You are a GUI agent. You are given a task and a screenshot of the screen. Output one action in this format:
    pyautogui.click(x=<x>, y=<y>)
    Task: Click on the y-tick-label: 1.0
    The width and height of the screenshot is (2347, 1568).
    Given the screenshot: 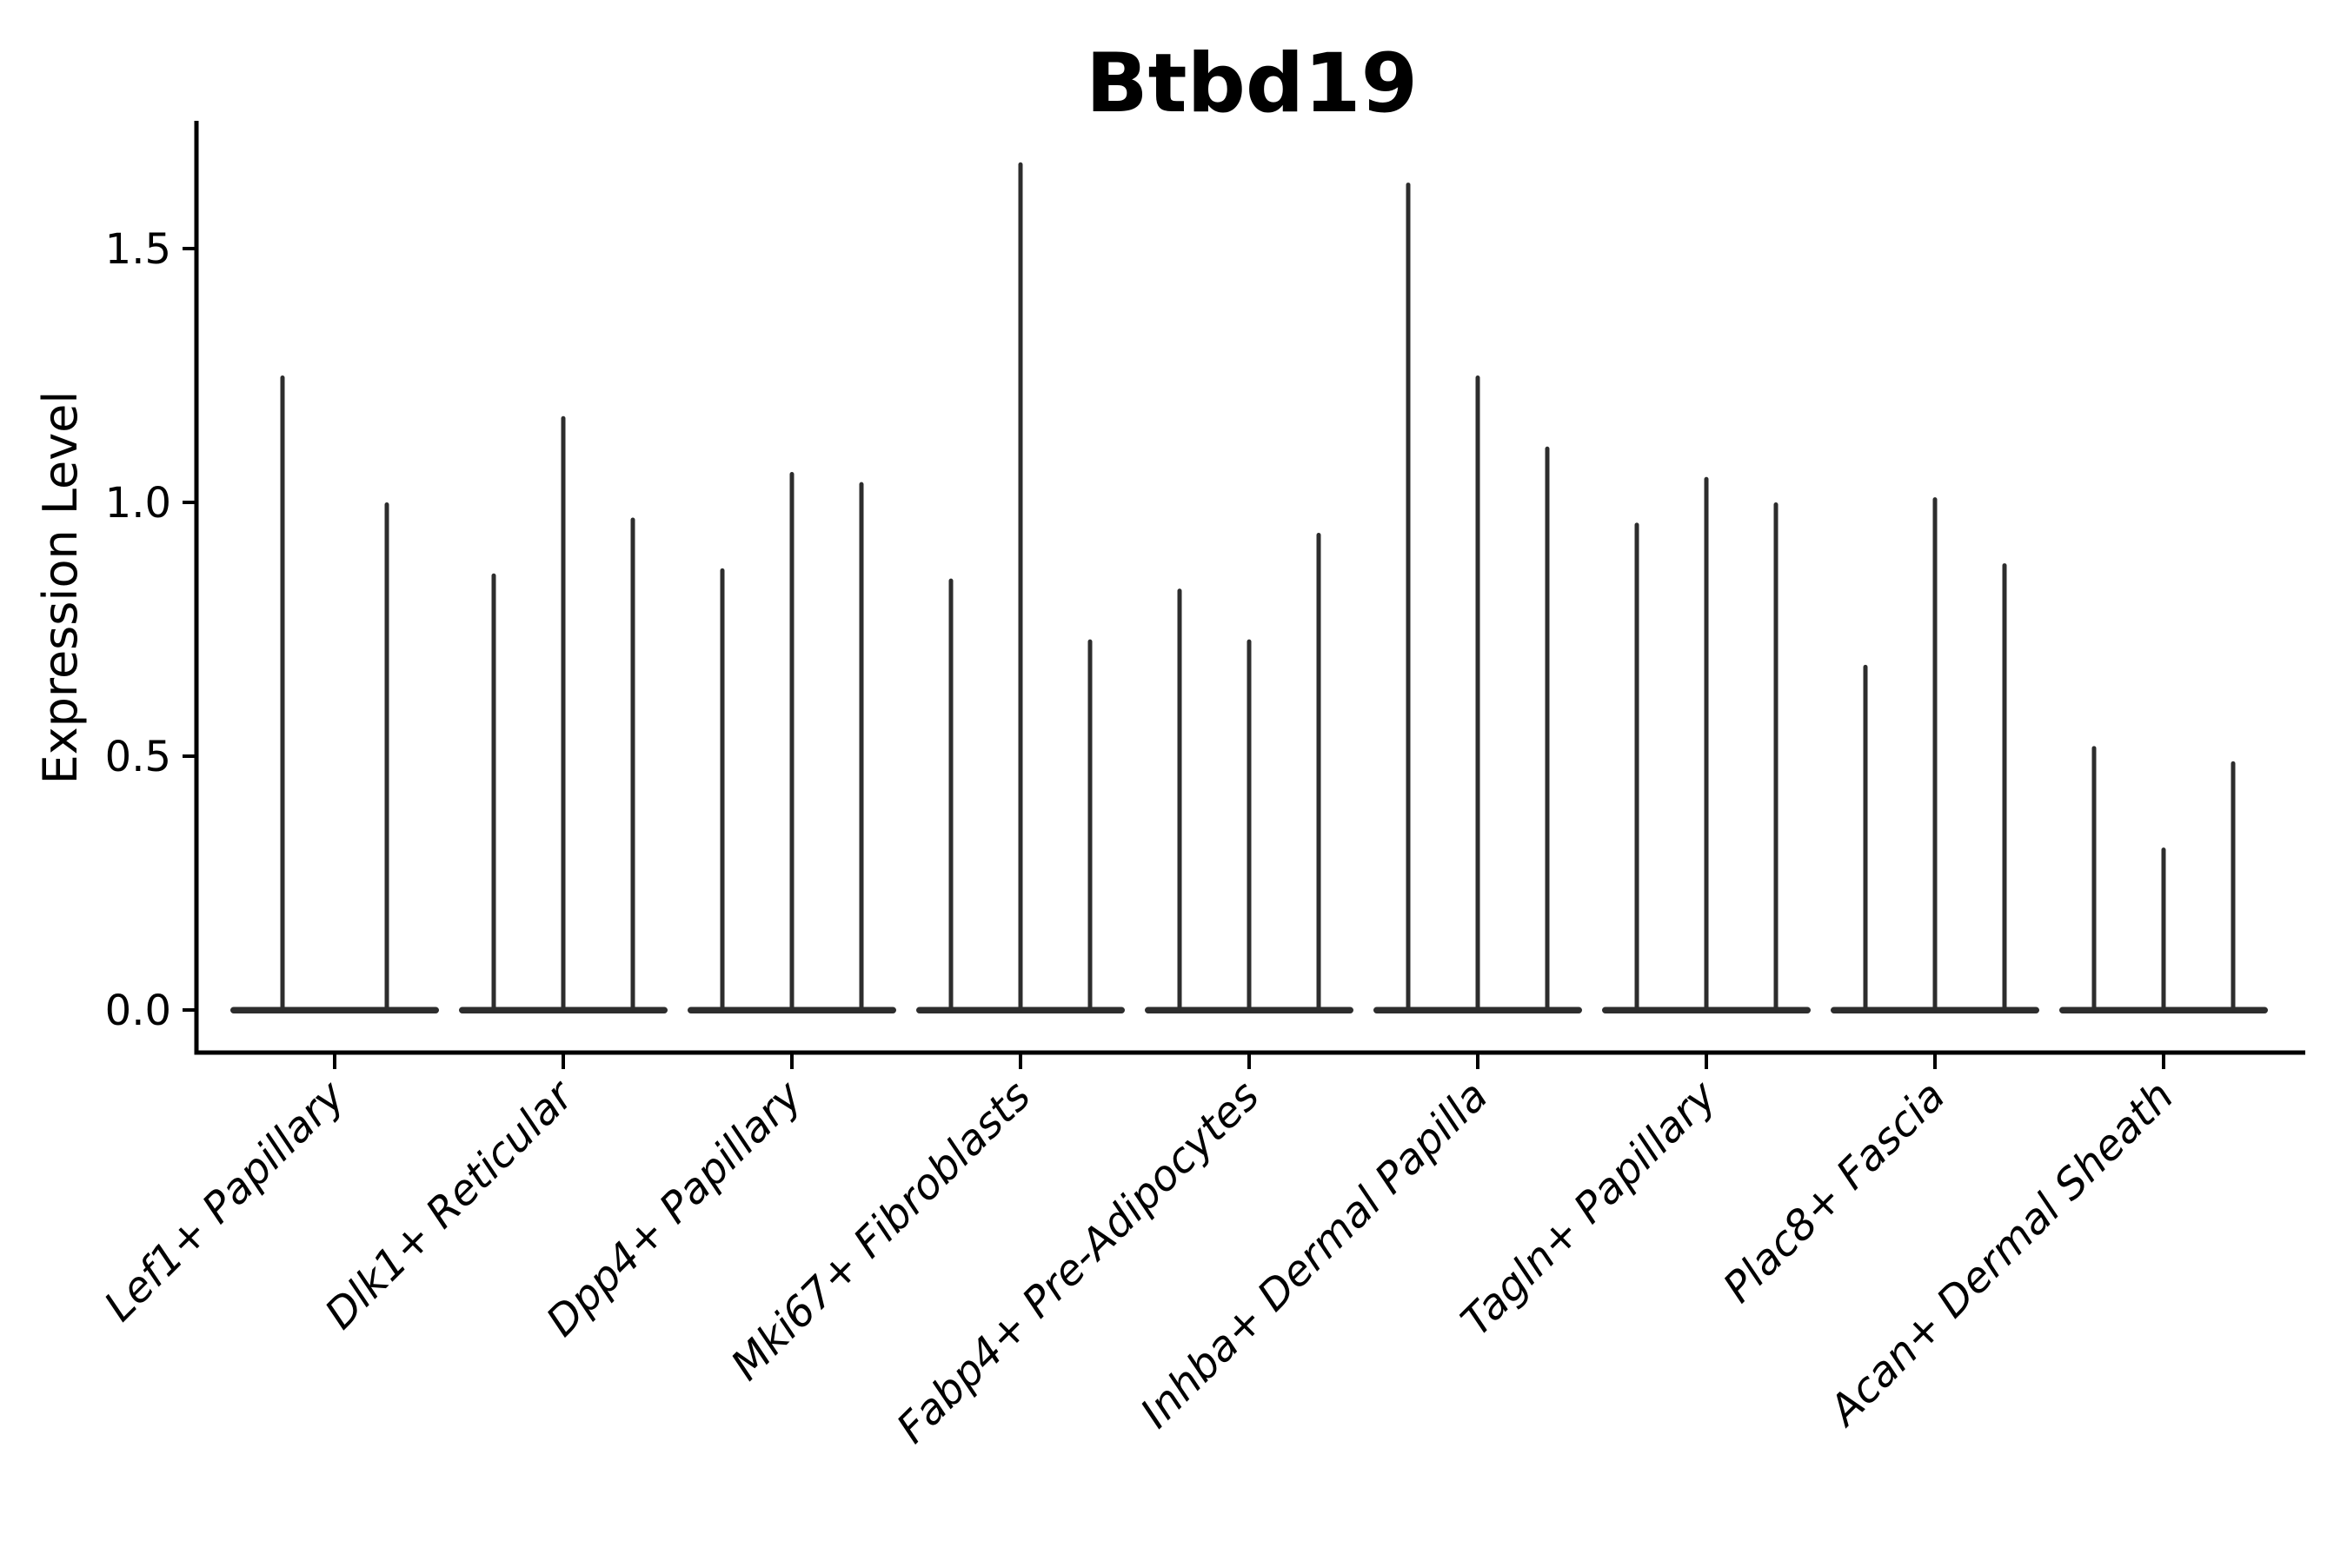 What is the action you would take?
    pyautogui.click(x=138, y=503)
    